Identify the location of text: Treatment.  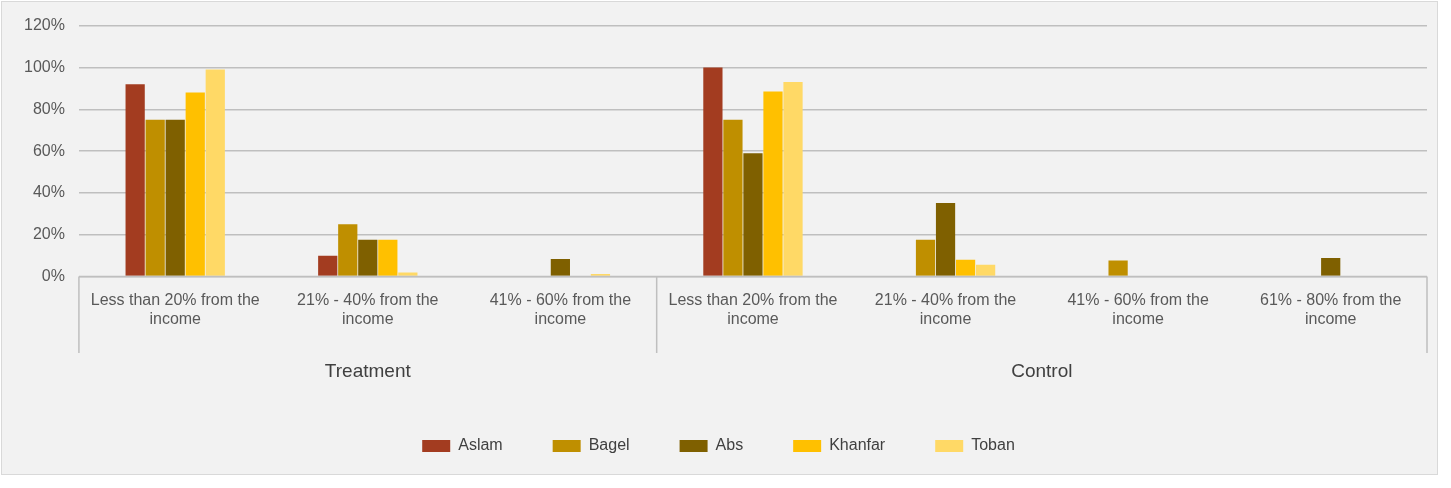
(368, 371).